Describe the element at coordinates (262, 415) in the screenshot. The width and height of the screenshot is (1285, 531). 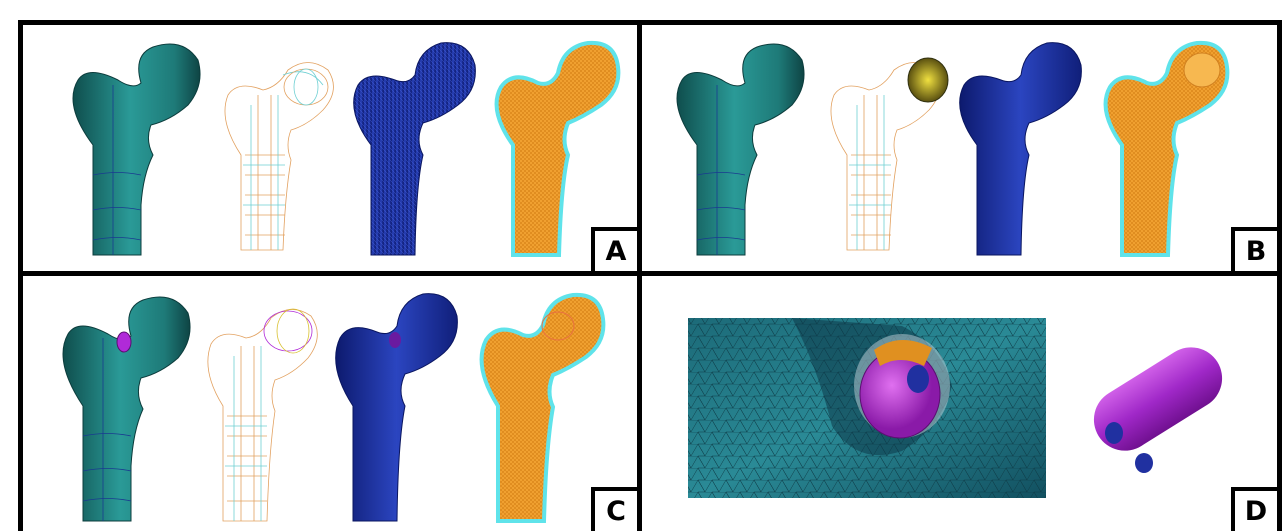
I see `femur-wireframe-with-screw` at that location.